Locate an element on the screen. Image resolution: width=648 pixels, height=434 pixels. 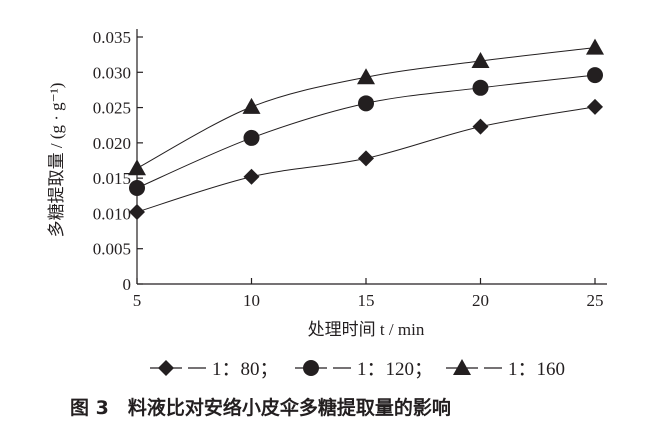
x-tick-label: 25 is located at coordinates (595, 300).